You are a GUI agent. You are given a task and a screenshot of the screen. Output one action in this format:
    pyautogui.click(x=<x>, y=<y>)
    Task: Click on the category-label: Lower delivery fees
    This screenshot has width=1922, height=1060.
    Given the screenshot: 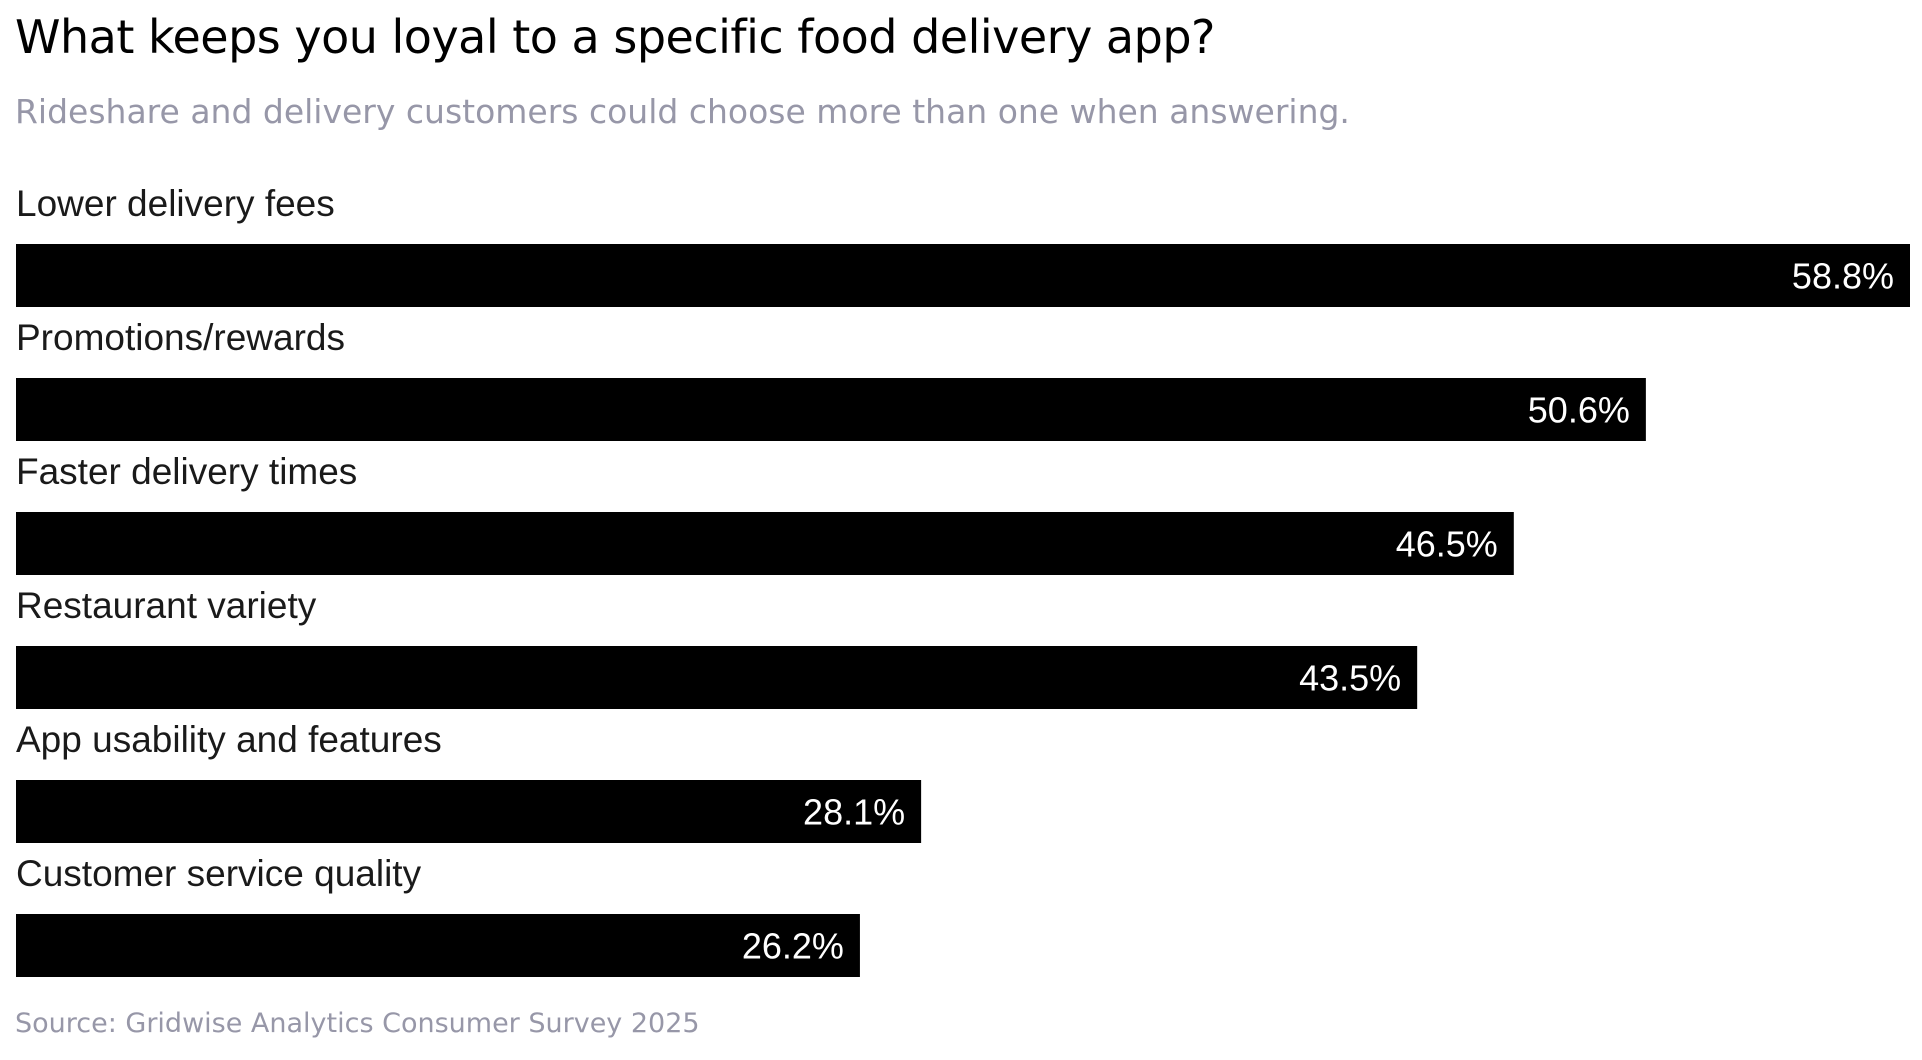 What is the action you would take?
    pyautogui.click(x=175, y=203)
    